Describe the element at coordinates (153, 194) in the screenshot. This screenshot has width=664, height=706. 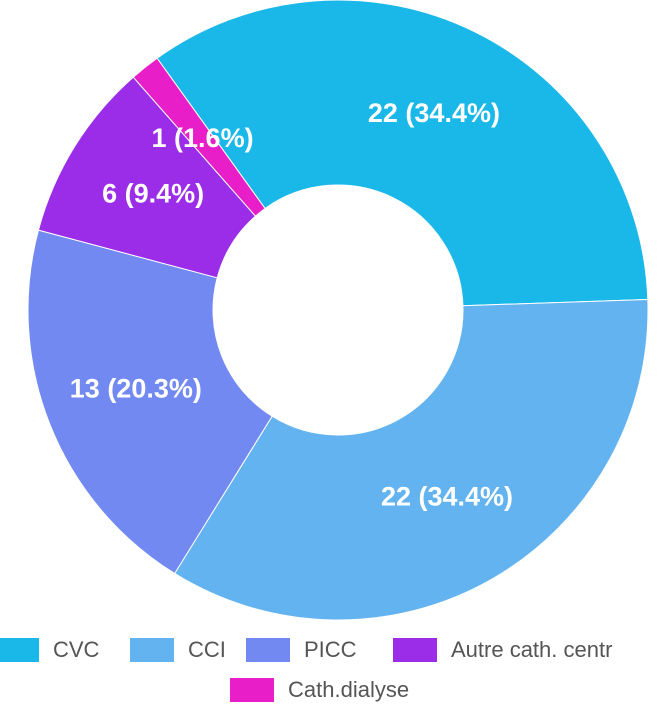
I see `data-label: 6 (9.4%)` at that location.